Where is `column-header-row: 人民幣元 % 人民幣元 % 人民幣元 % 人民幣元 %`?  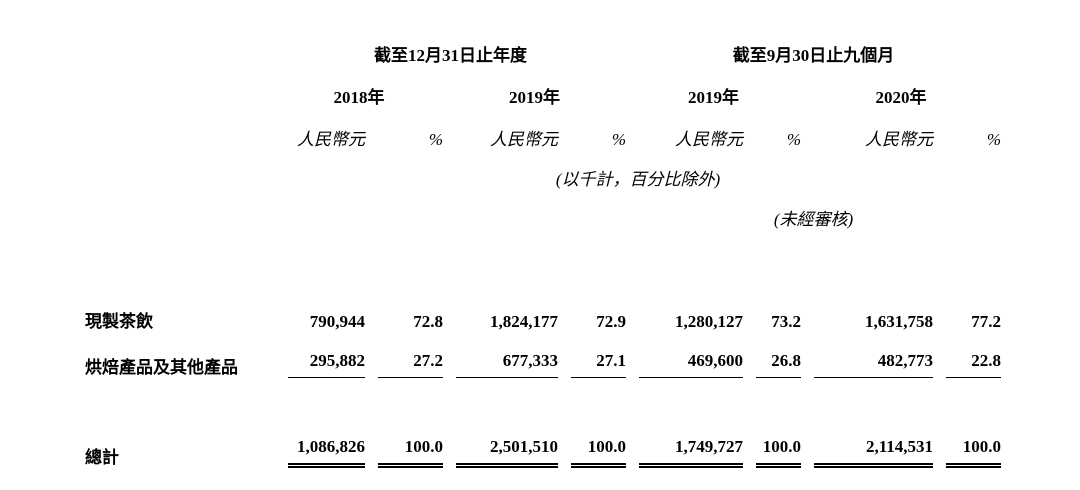 column-header-row: 人民幣元 % 人民幣元 % 人民幣元 % 人民幣元 % is located at coordinates (543, 129).